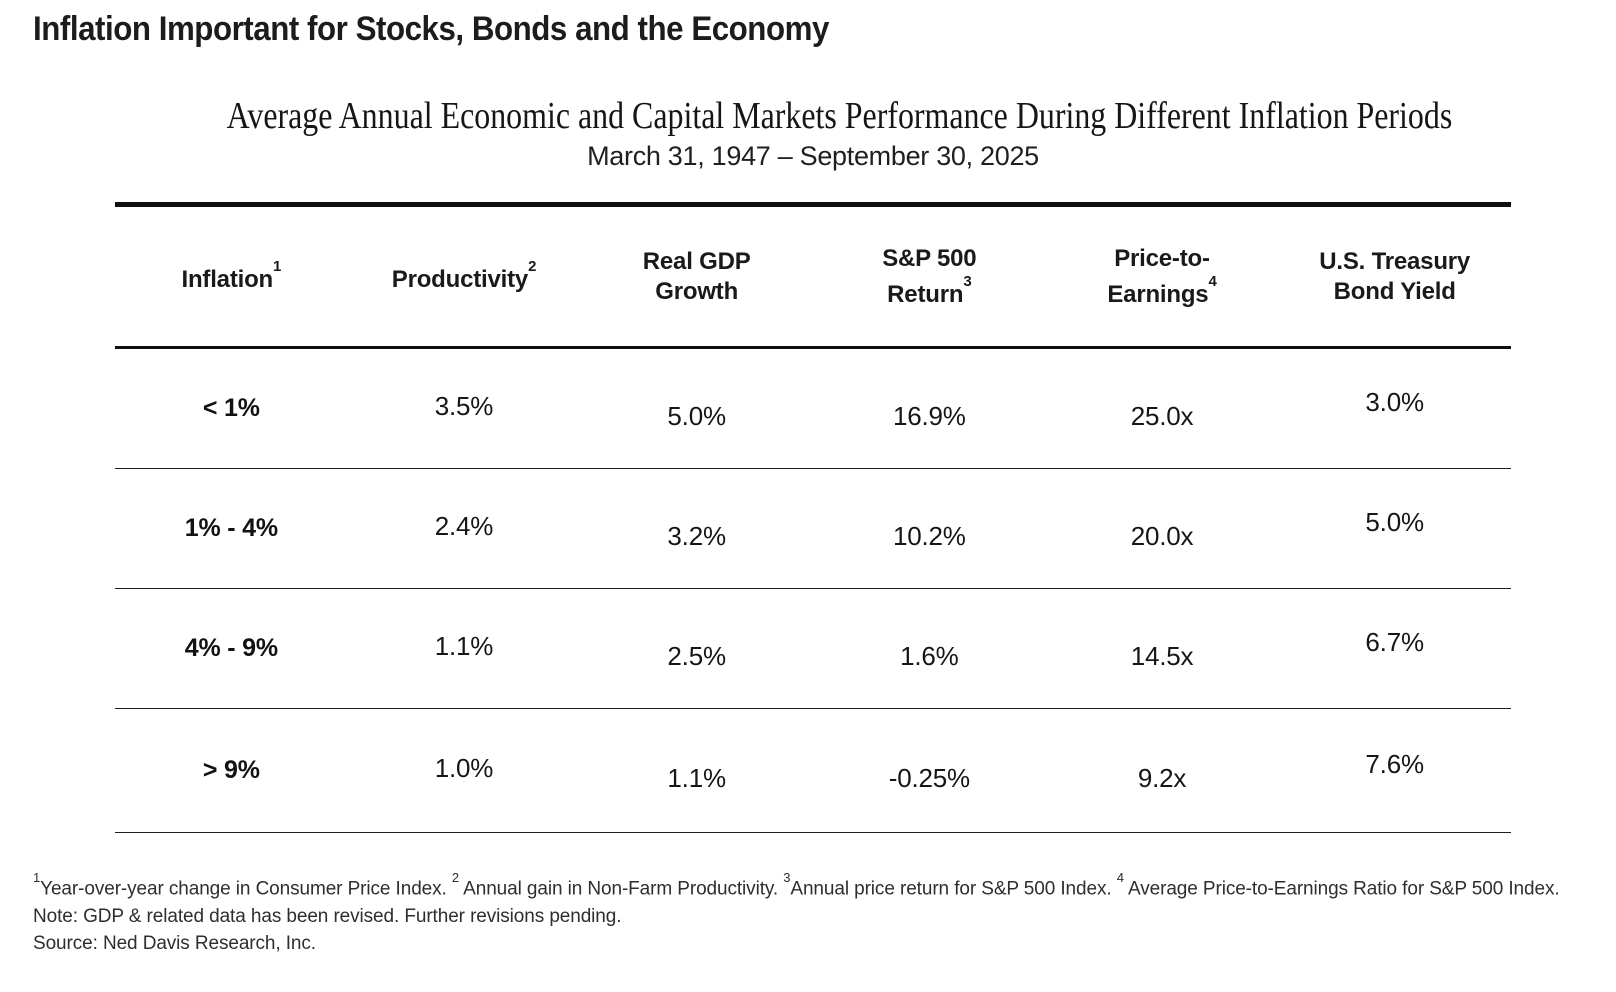 Image resolution: width=1616 pixels, height=992 pixels. What do you see at coordinates (696, 778) in the screenshot?
I see `cell-real-gdp-growth: 1.1%` at bounding box center [696, 778].